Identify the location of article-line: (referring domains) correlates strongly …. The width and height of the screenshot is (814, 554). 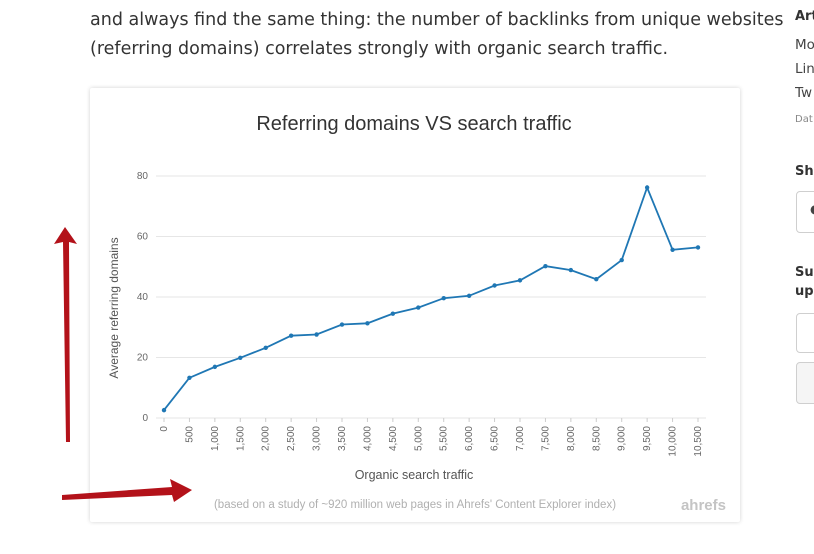
(379, 49).